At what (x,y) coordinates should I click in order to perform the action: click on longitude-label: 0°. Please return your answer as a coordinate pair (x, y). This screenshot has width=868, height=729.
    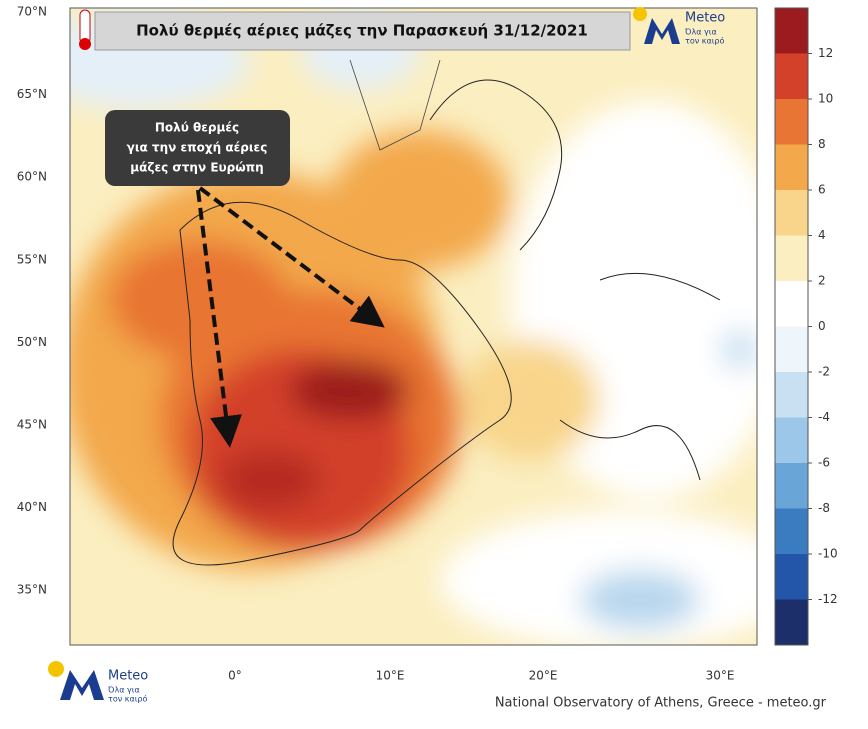
    Looking at the image, I should click on (235, 676).